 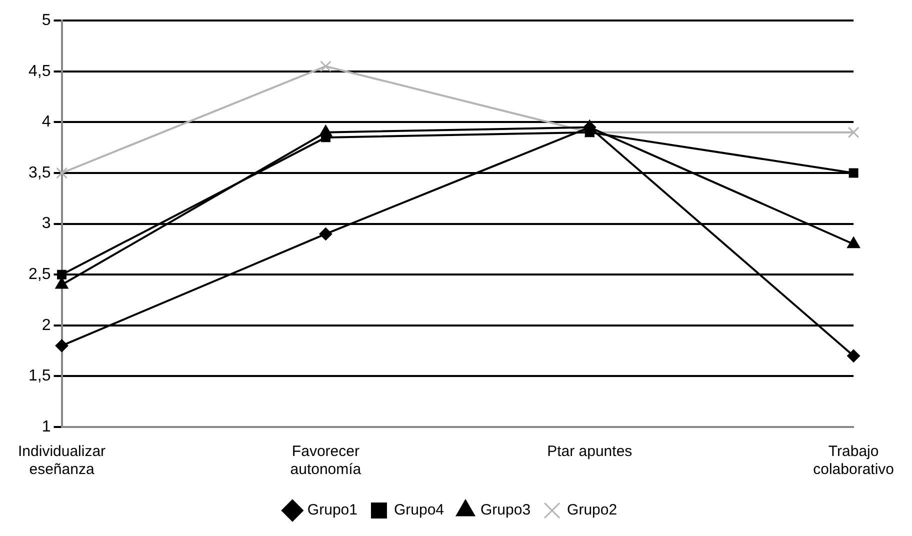 What do you see at coordinates (853, 460) in the screenshot?
I see `x-tick-label: Trabajo colaborativo` at bounding box center [853, 460].